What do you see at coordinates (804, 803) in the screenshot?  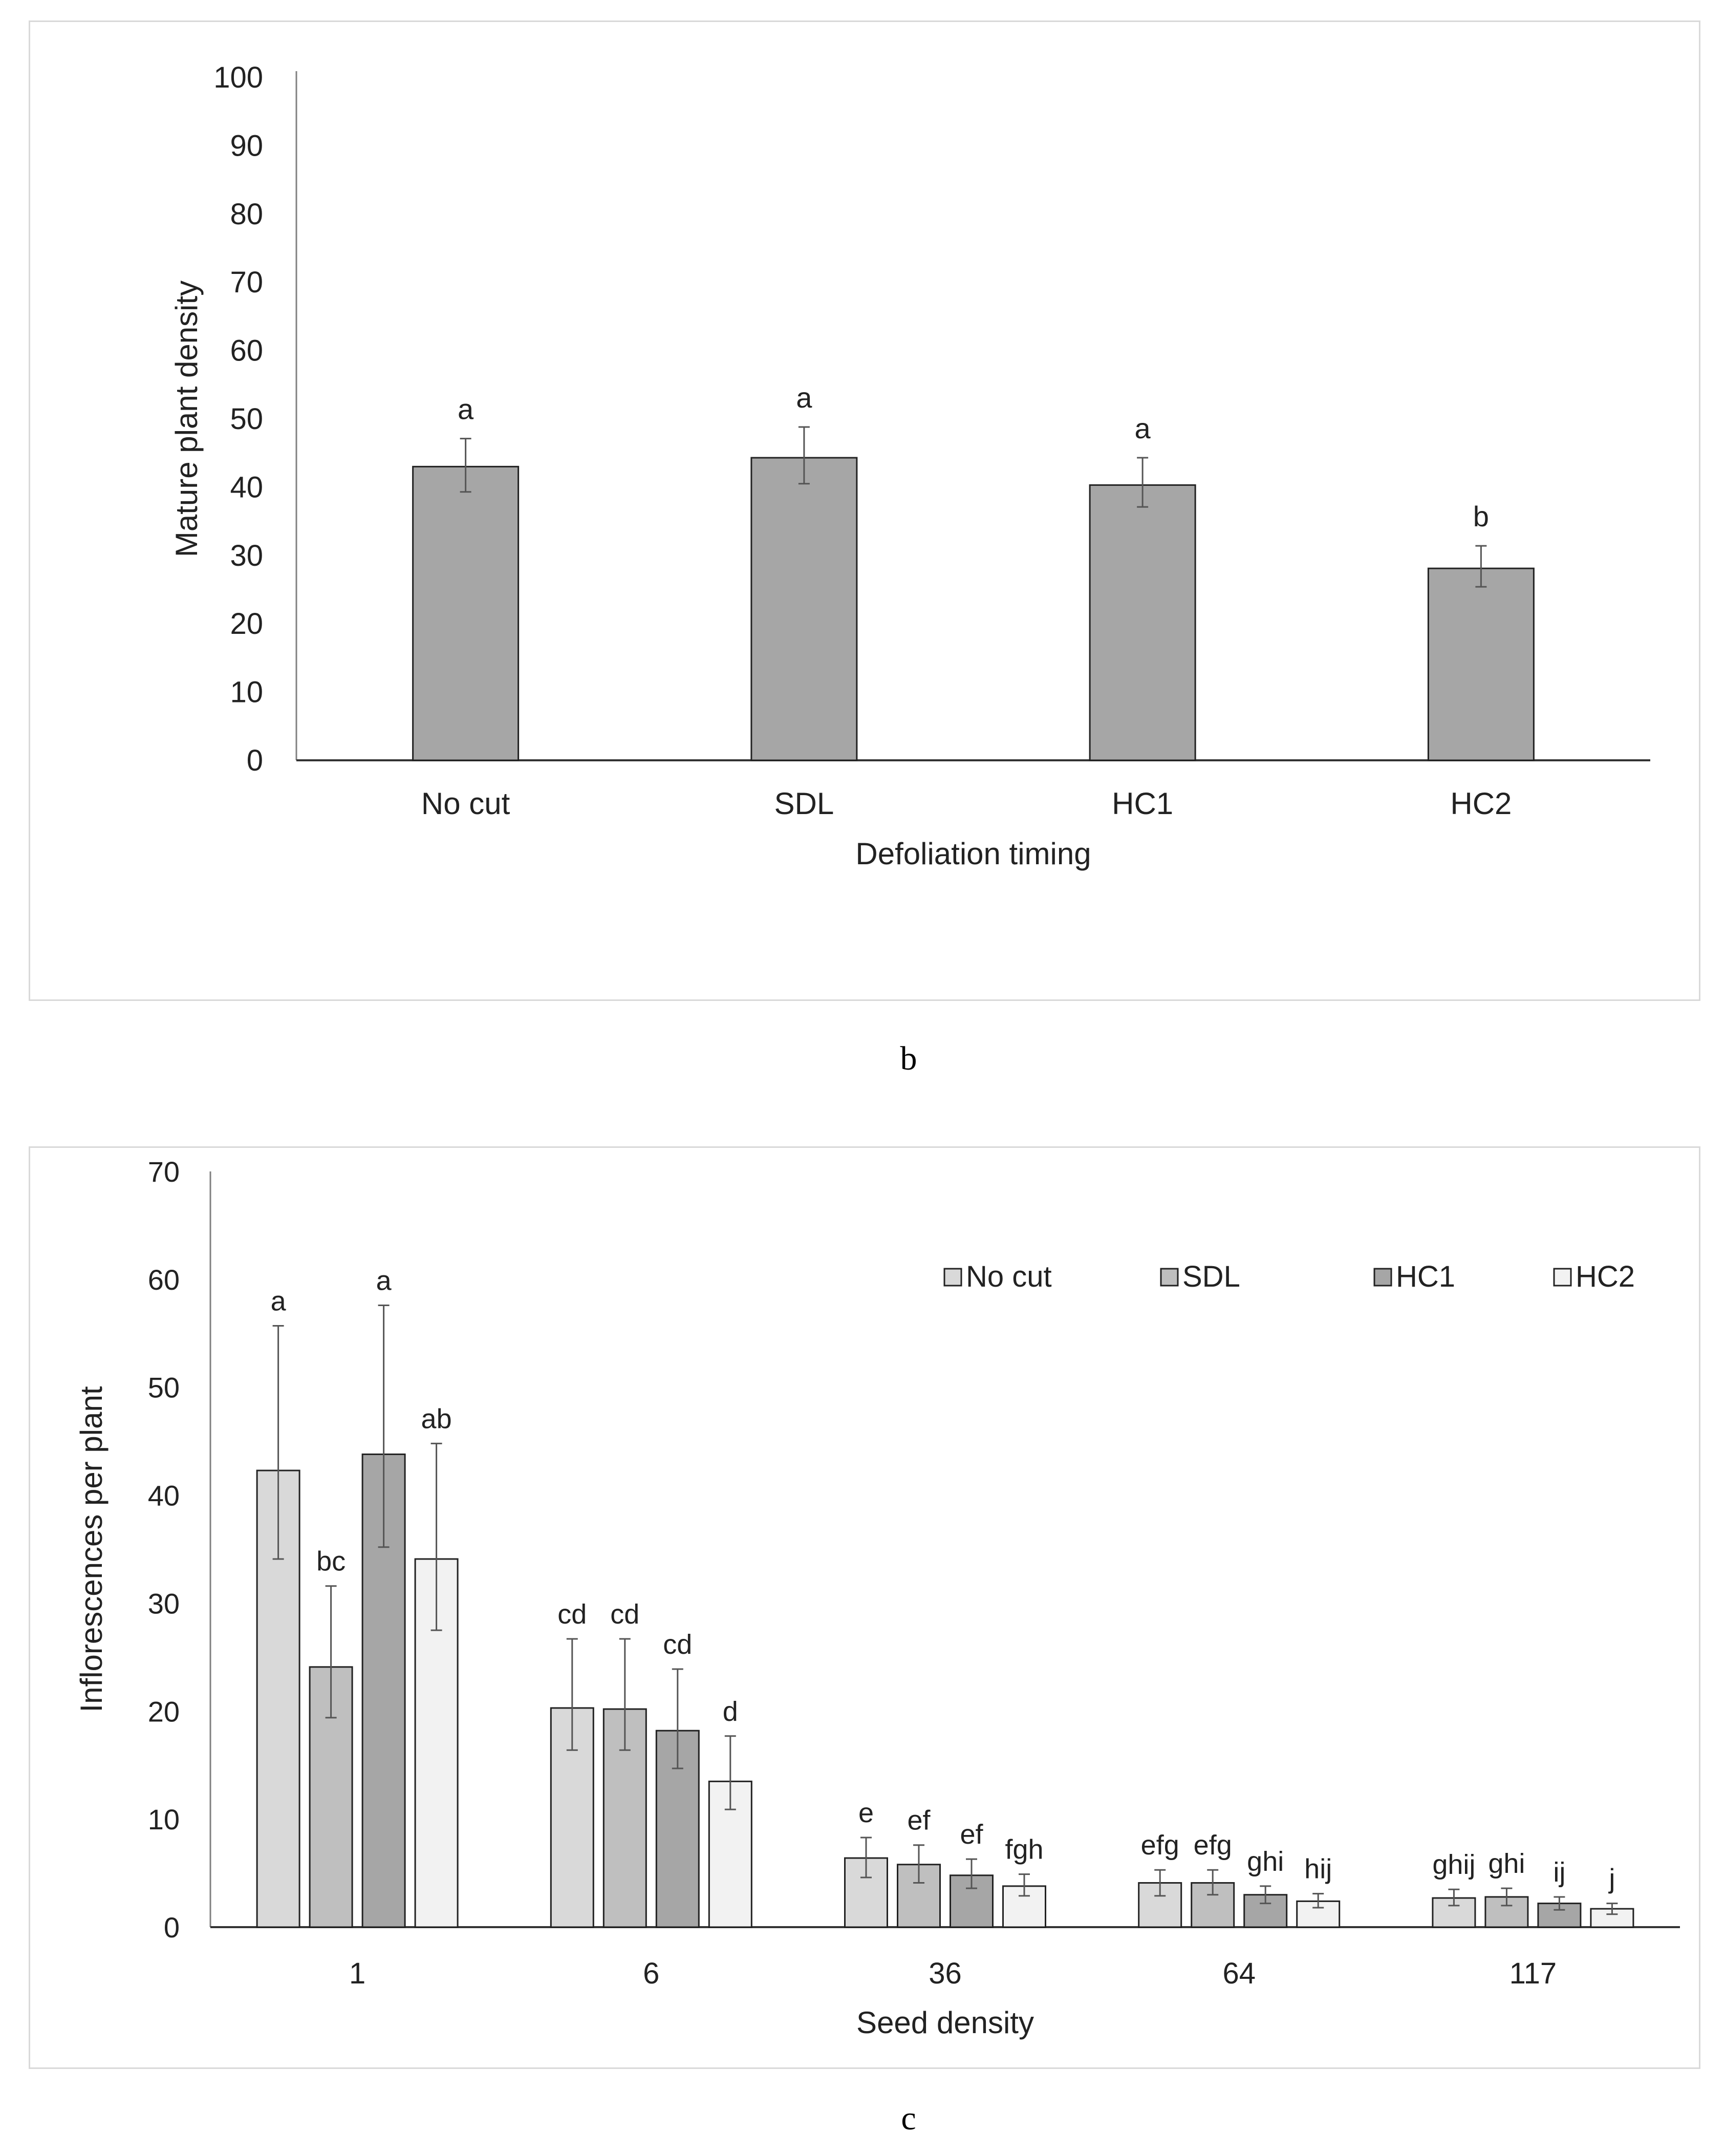 I see `x-tick-label: SDL` at bounding box center [804, 803].